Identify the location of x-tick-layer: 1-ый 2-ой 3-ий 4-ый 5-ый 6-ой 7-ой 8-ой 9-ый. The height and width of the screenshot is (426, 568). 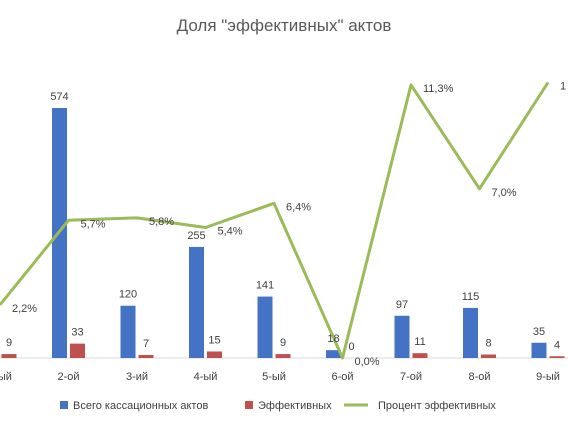
(280, 377).